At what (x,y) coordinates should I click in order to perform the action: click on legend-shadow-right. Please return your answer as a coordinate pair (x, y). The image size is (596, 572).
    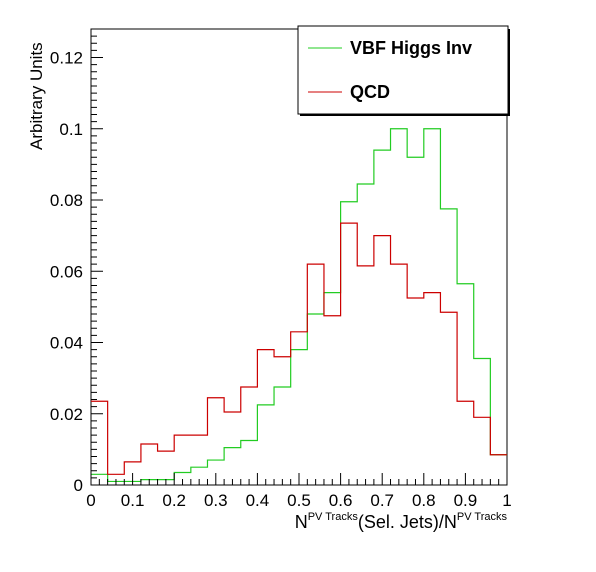
    Looking at the image, I should click on (509, 72).